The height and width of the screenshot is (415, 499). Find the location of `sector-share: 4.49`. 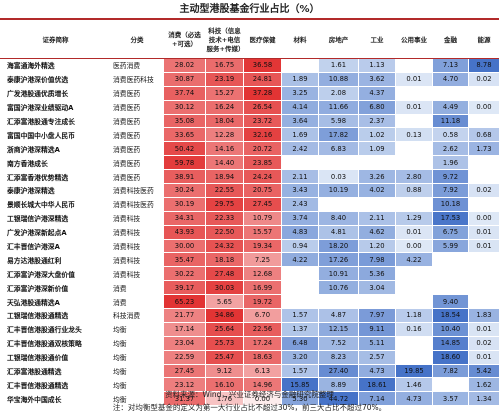

sector-share: 4.49 is located at coordinates (450, 107).